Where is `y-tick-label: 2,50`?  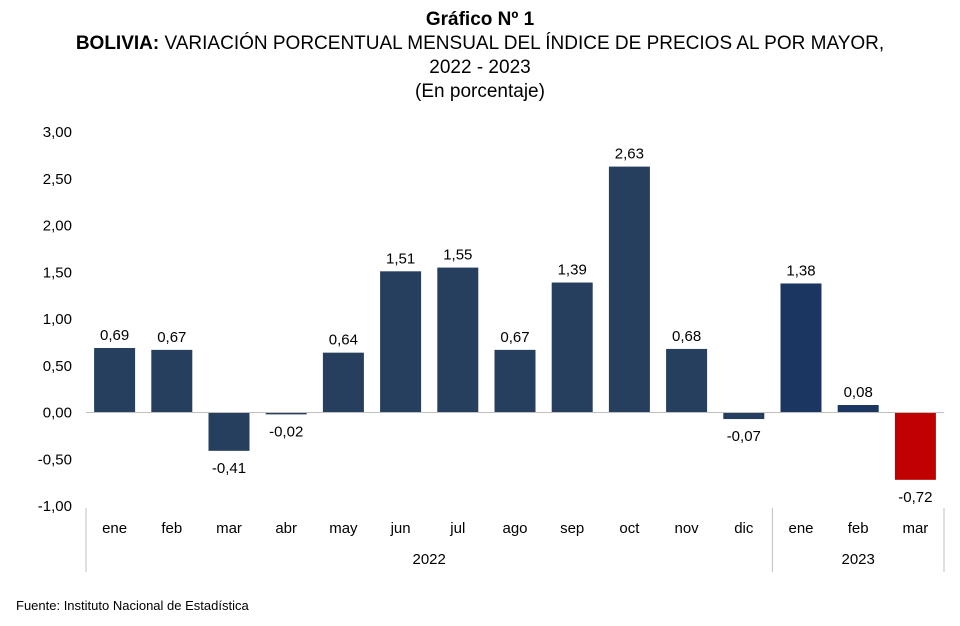
y-tick-label: 2,50 is located at coordinates (57, 179).